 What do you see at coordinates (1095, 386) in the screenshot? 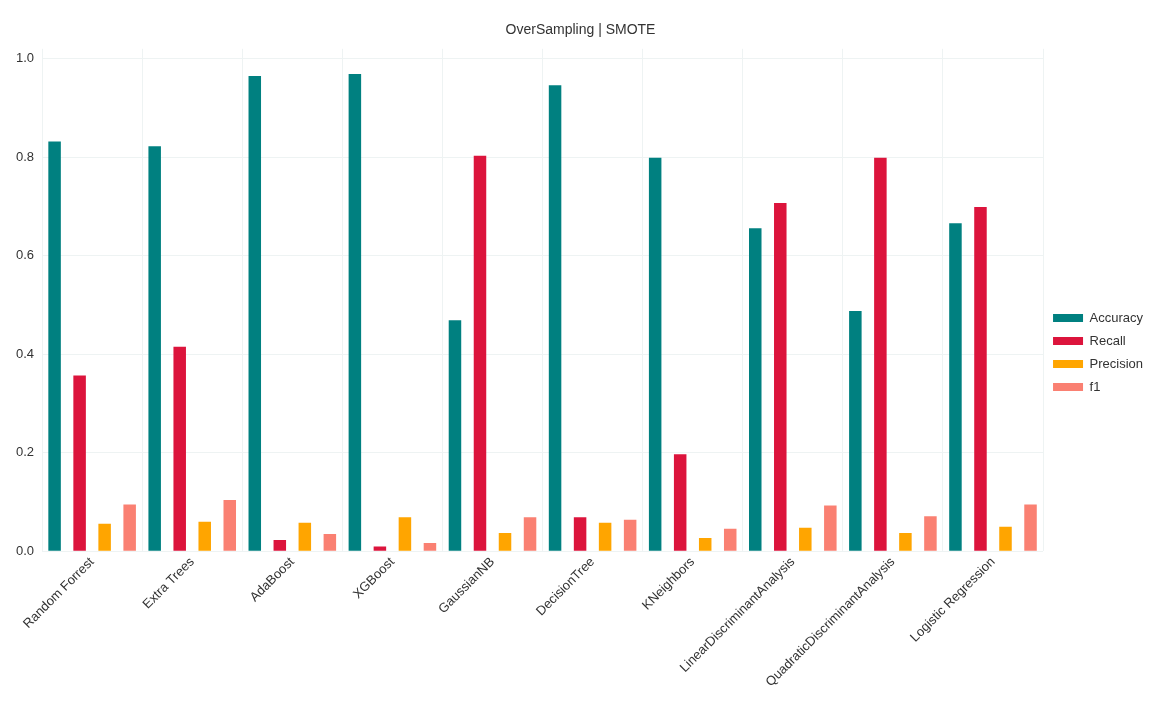
I see `legend-label: f1` at bounding box center [1095, 386].